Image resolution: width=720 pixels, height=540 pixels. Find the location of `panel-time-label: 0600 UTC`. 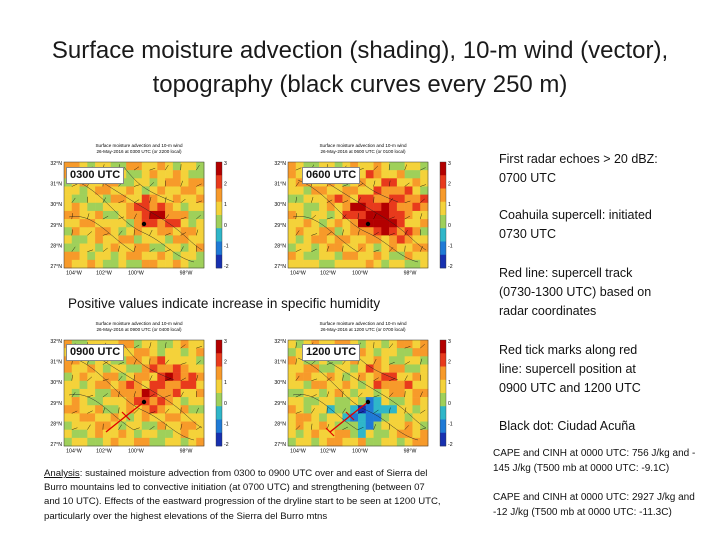

panel-time-label: 0600 UTC is located at coordinates (331, 175).